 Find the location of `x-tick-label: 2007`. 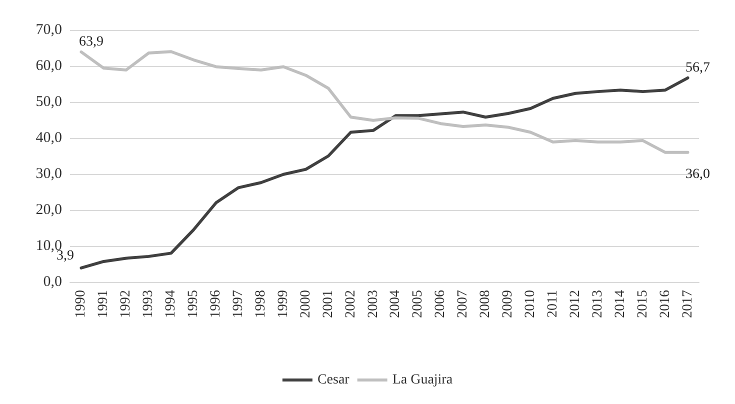

x-tick-label: 2007 is located at coordinates (463, 304).